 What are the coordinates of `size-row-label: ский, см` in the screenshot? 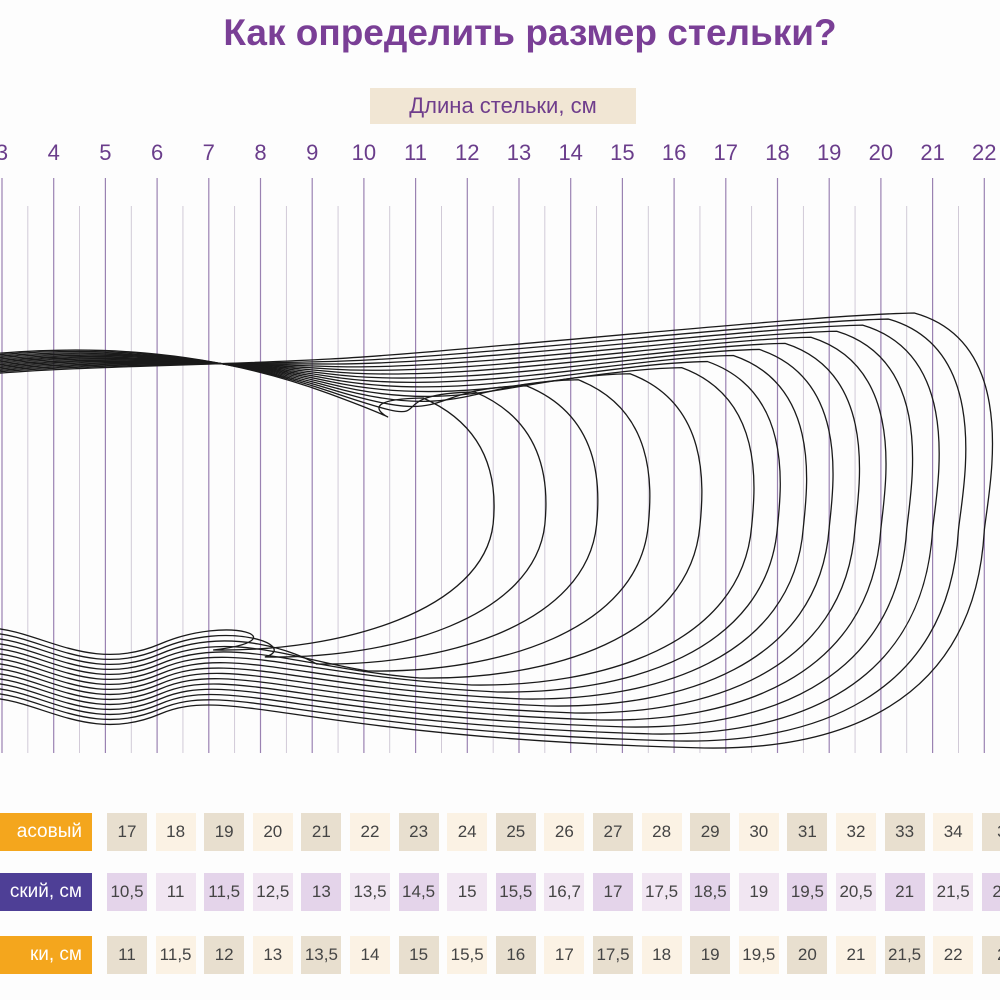 It's located at (46, 892).